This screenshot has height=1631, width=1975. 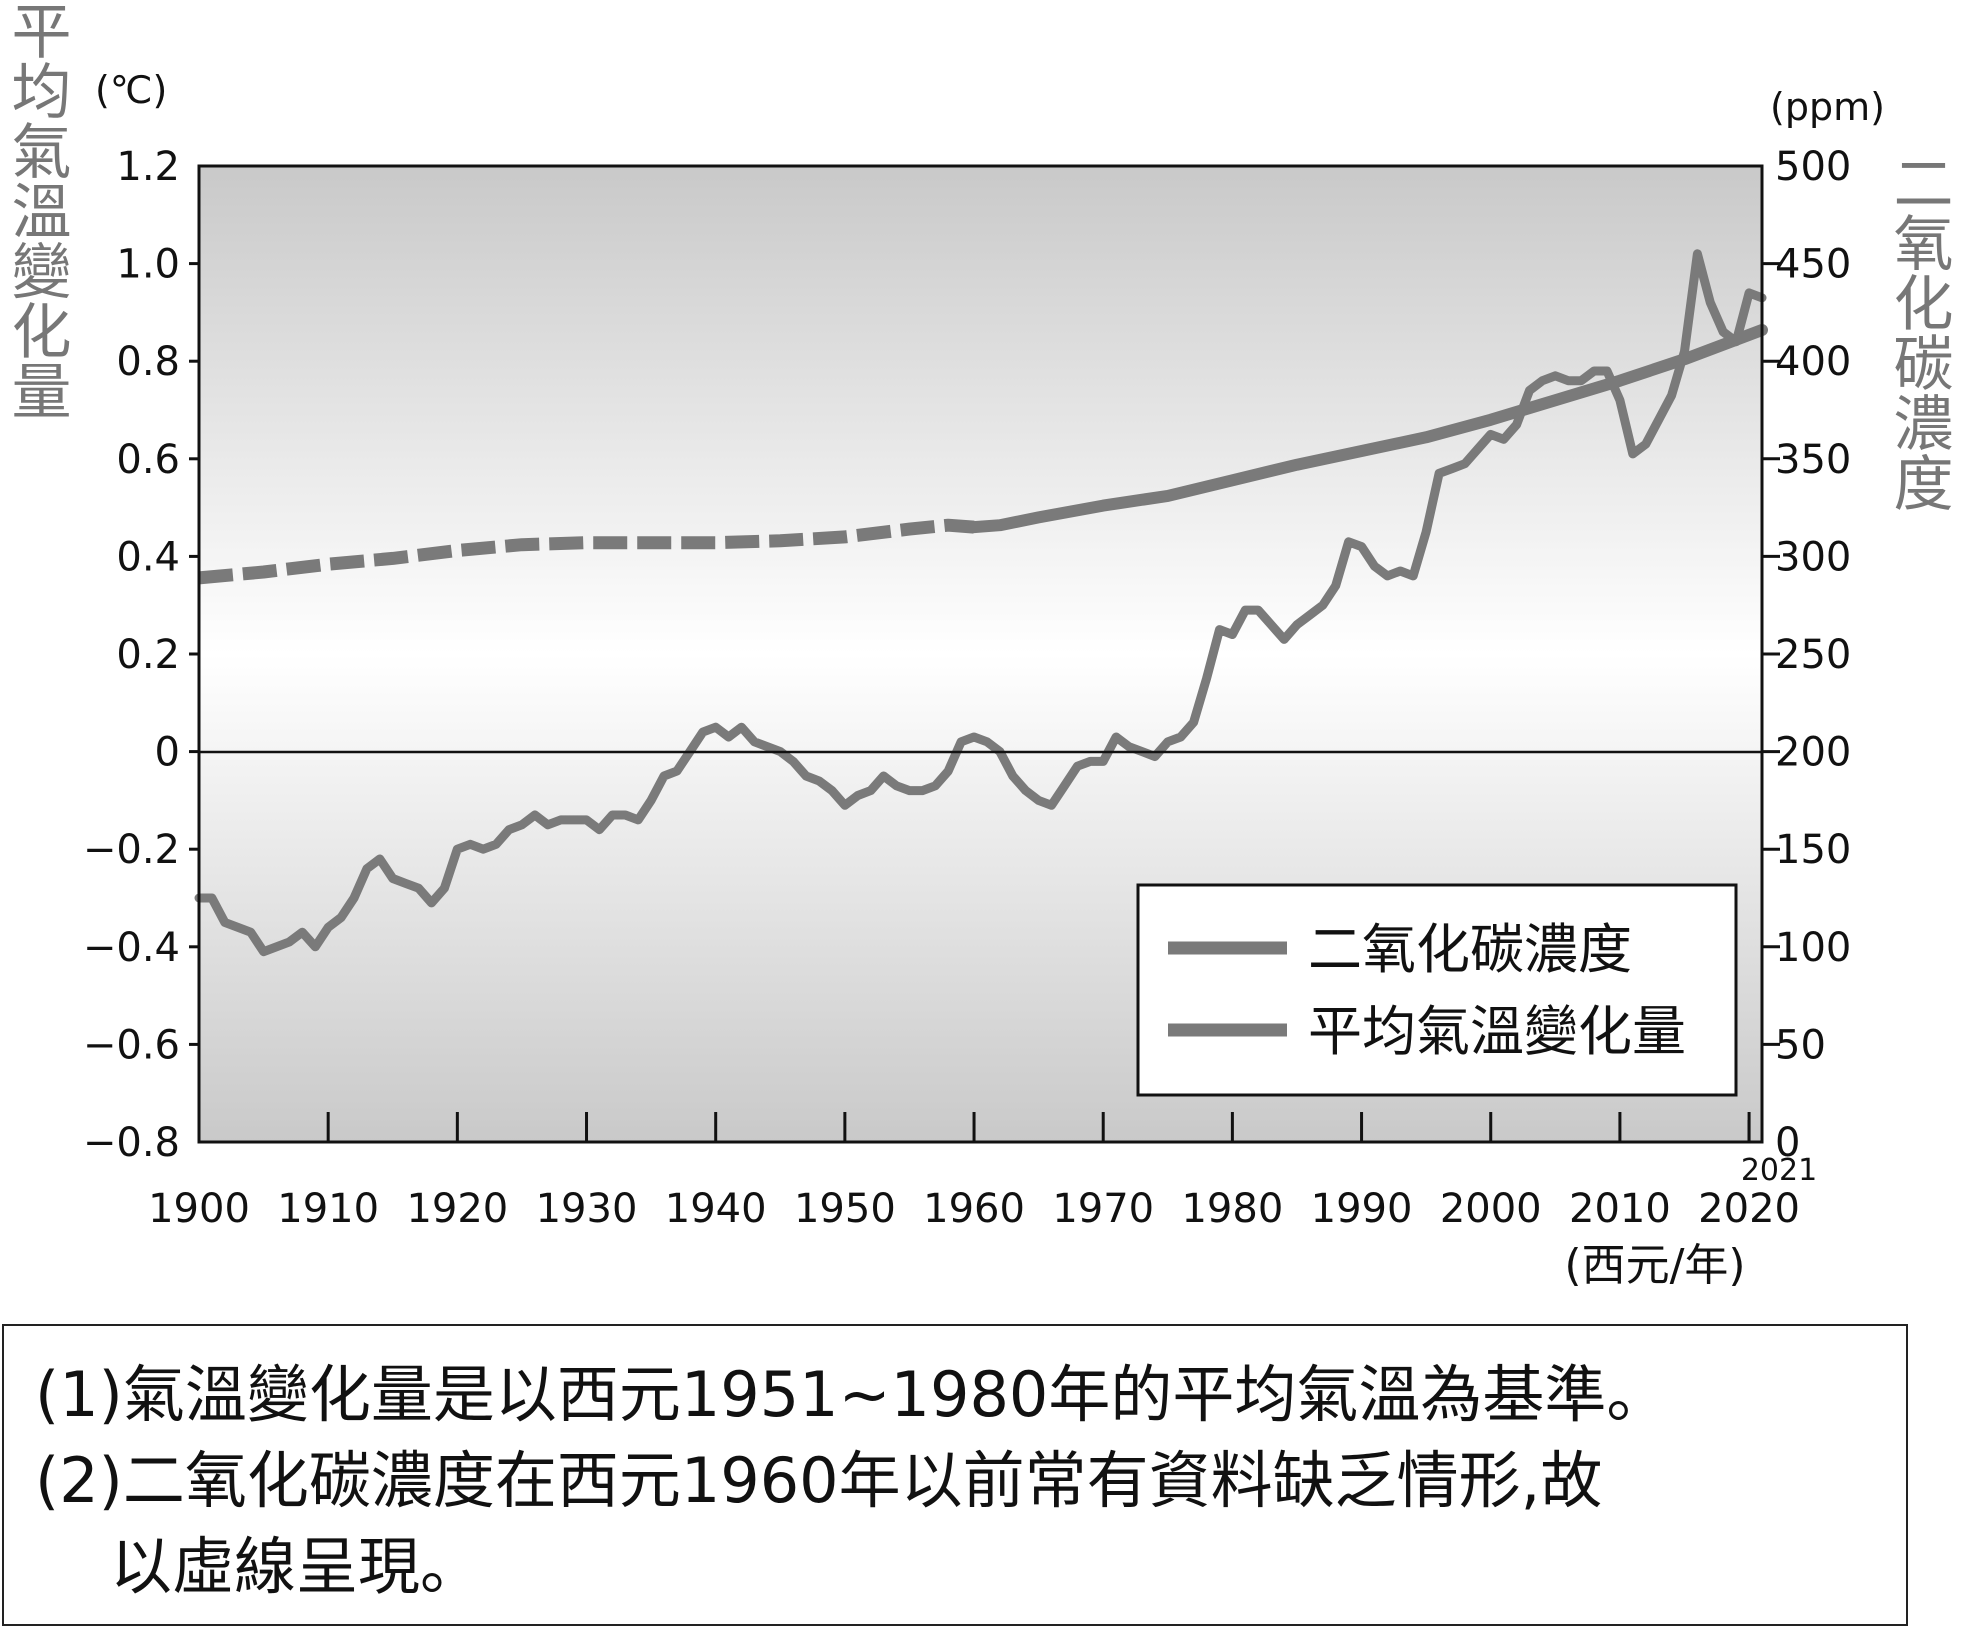 I want to click on x-tick-label: 1940, so click(x=716, y=1209).